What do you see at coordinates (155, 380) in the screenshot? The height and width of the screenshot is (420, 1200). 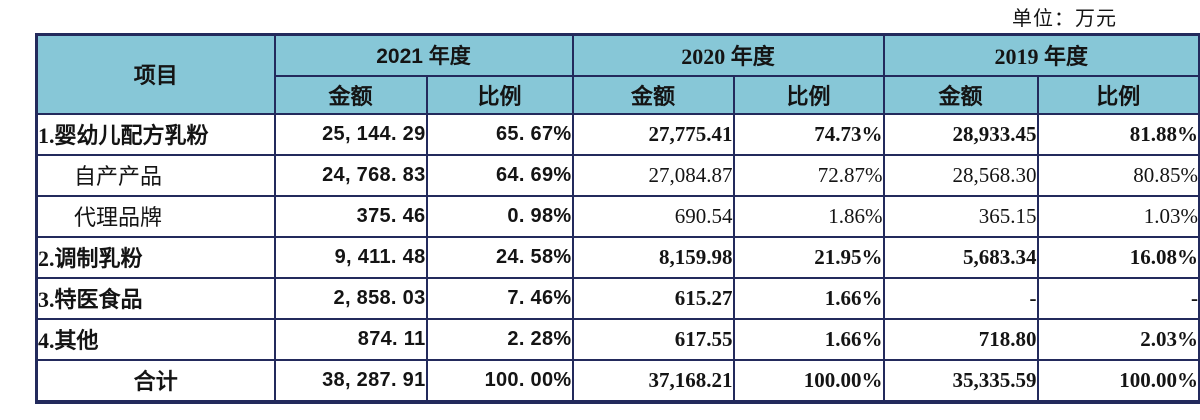 I see `row-label: 合计` at bounding box center [155, 380].